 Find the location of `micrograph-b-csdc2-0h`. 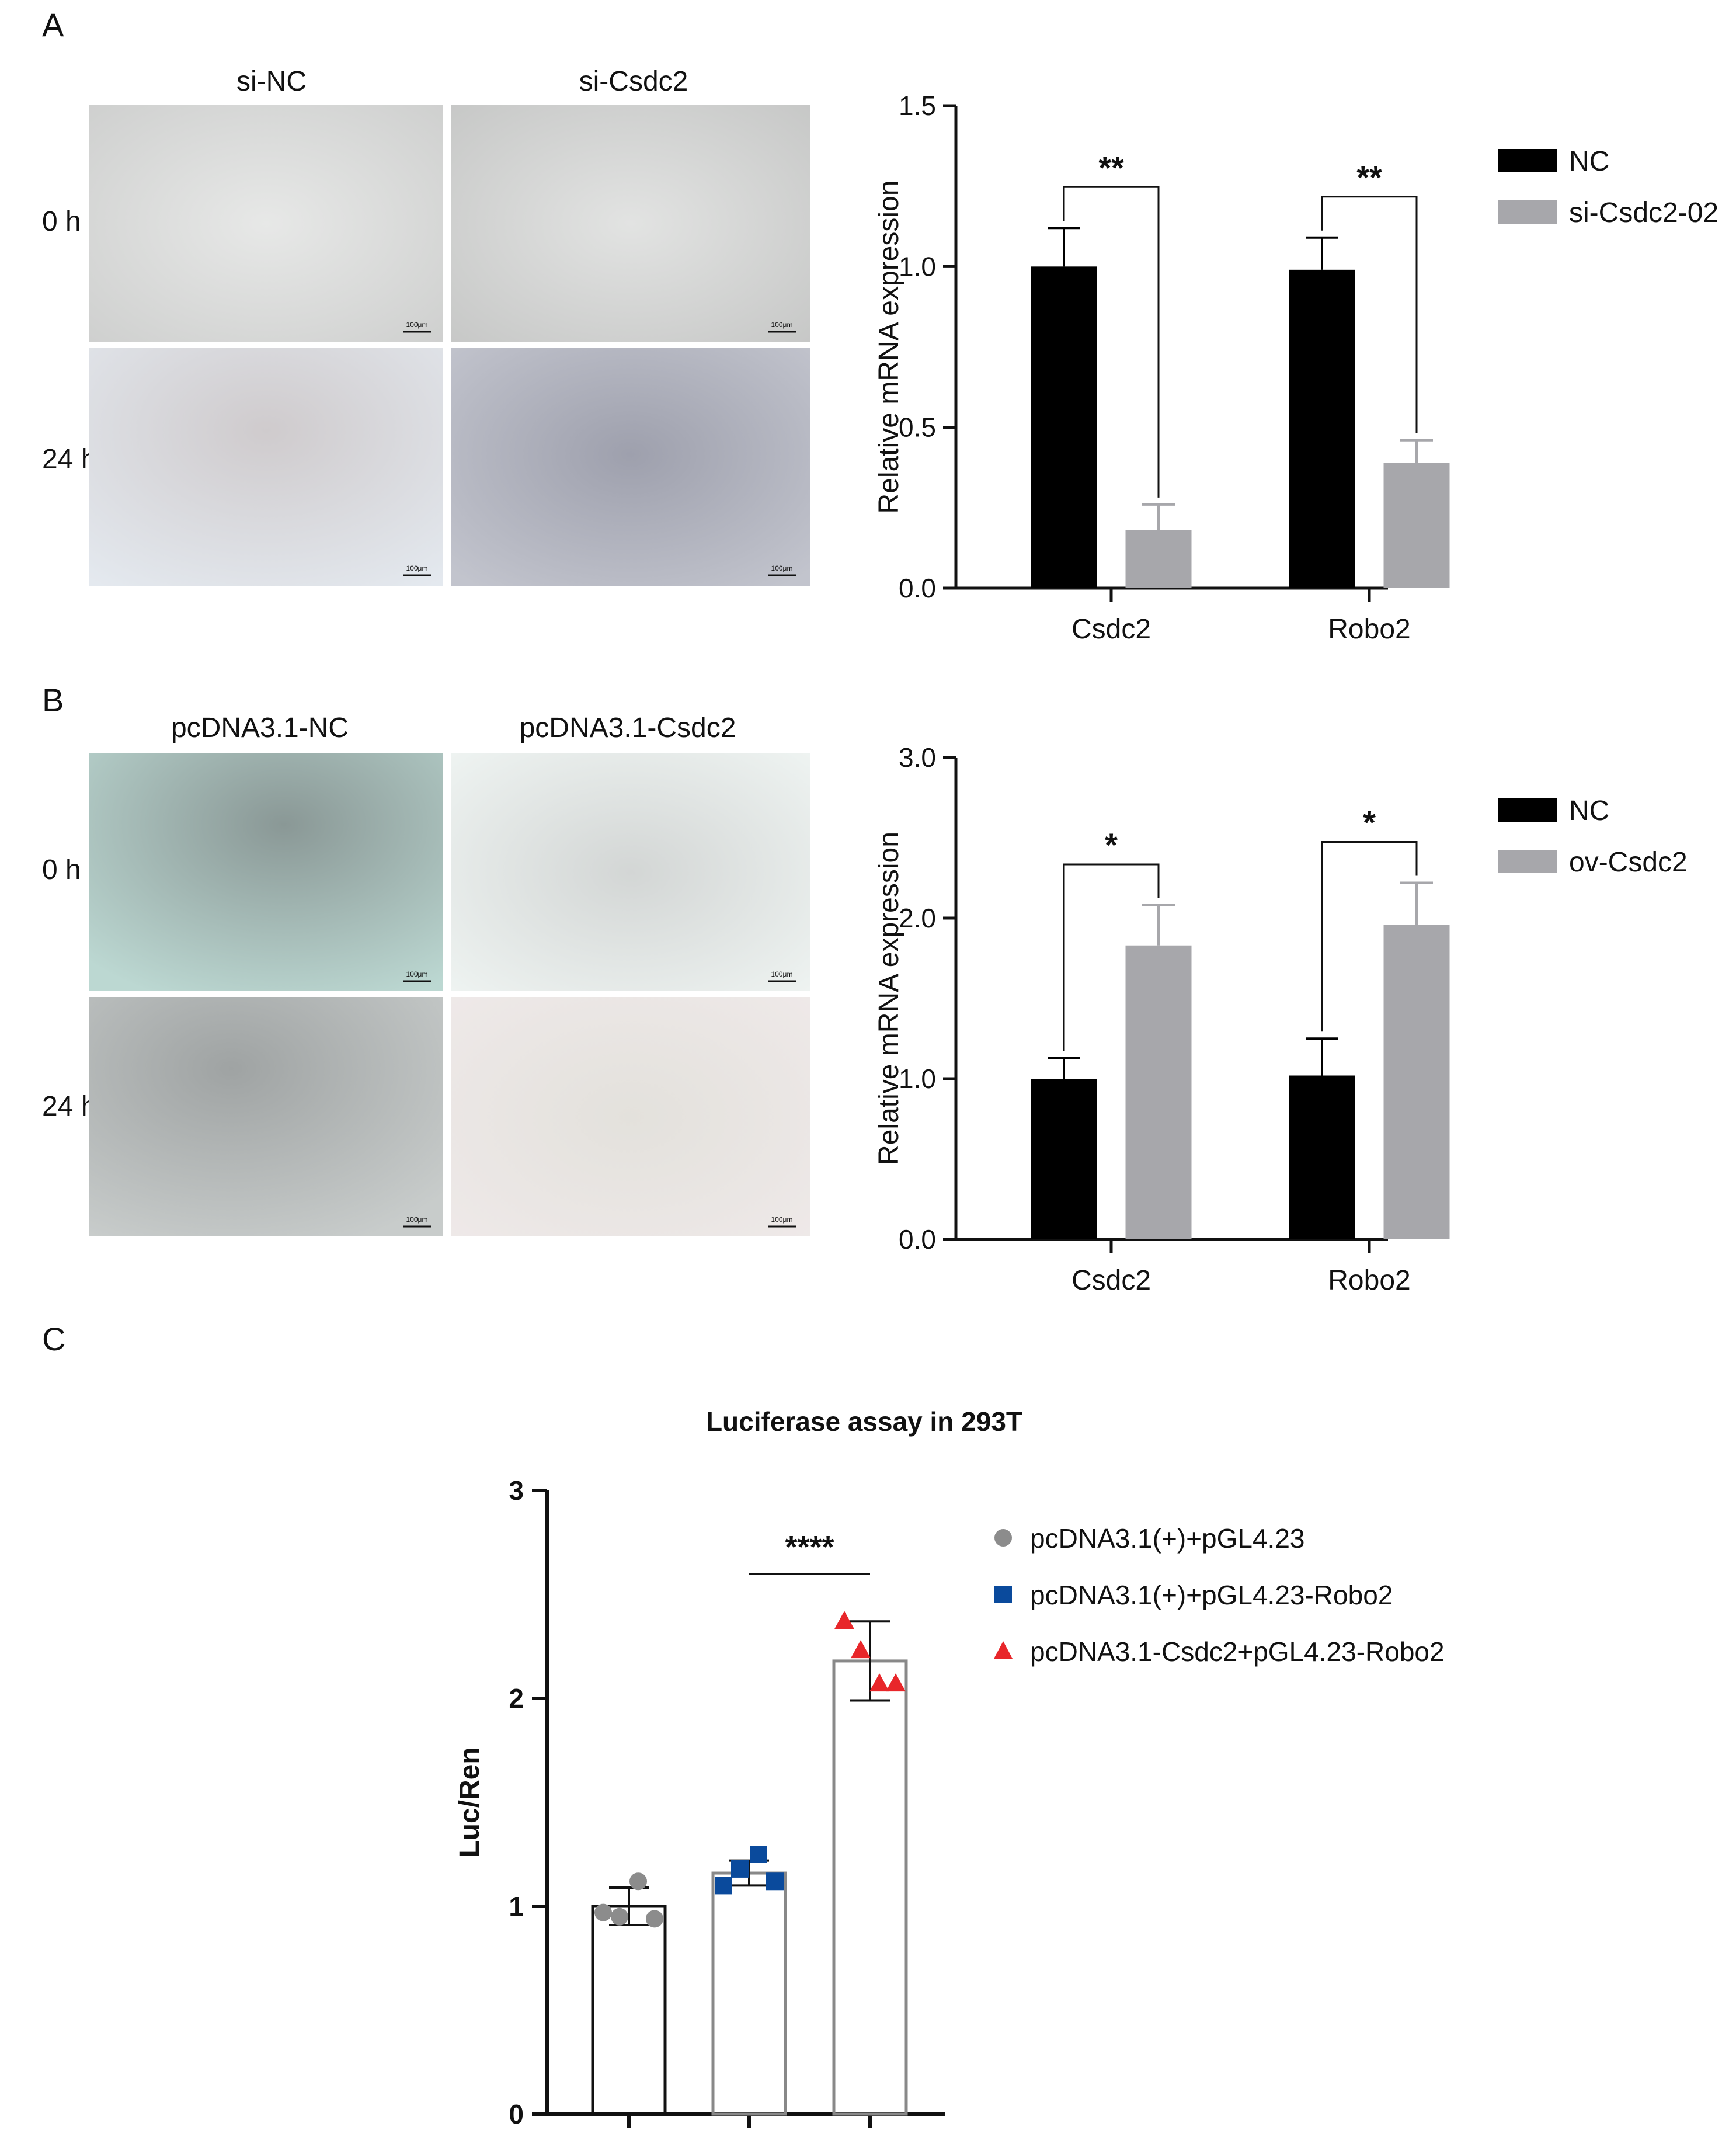

micrograph-b-csdc2-0h is located at coordinates (630, 872).